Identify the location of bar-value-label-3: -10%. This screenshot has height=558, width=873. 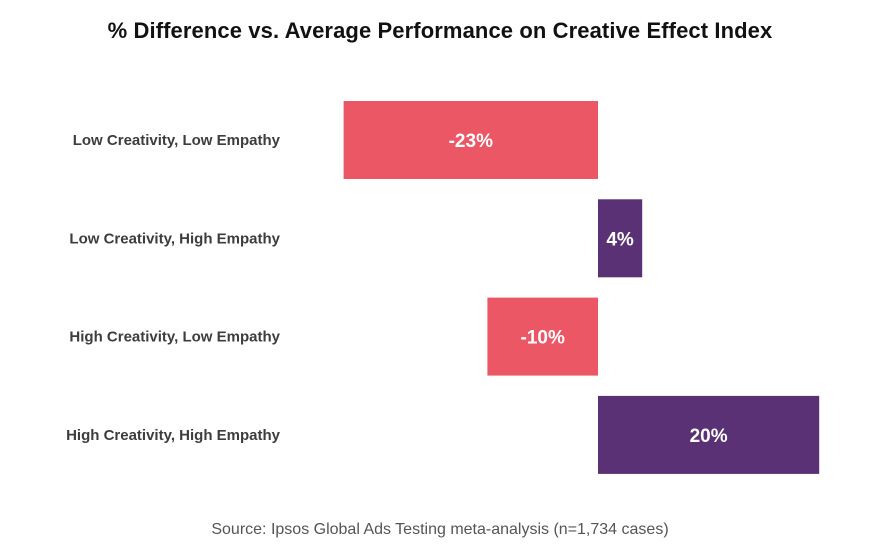
(543, 338).